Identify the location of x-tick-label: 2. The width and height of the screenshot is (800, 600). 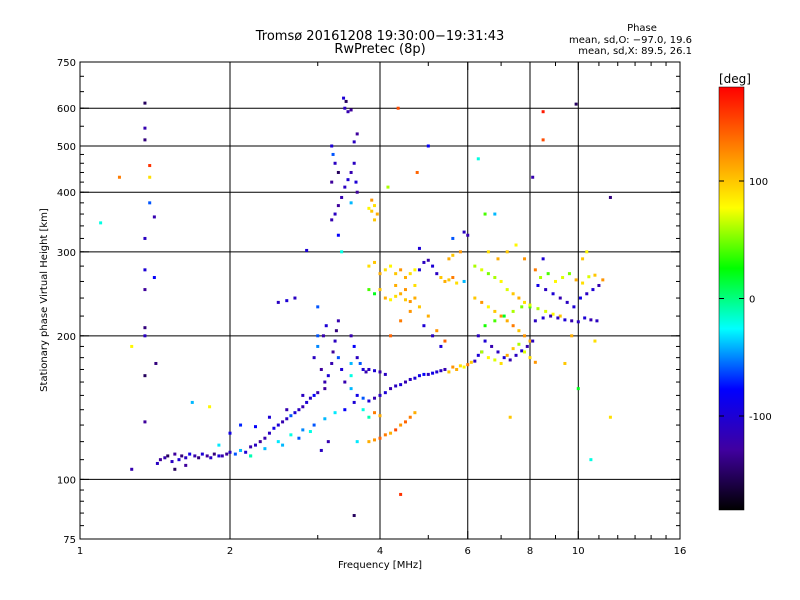
(230, 551).